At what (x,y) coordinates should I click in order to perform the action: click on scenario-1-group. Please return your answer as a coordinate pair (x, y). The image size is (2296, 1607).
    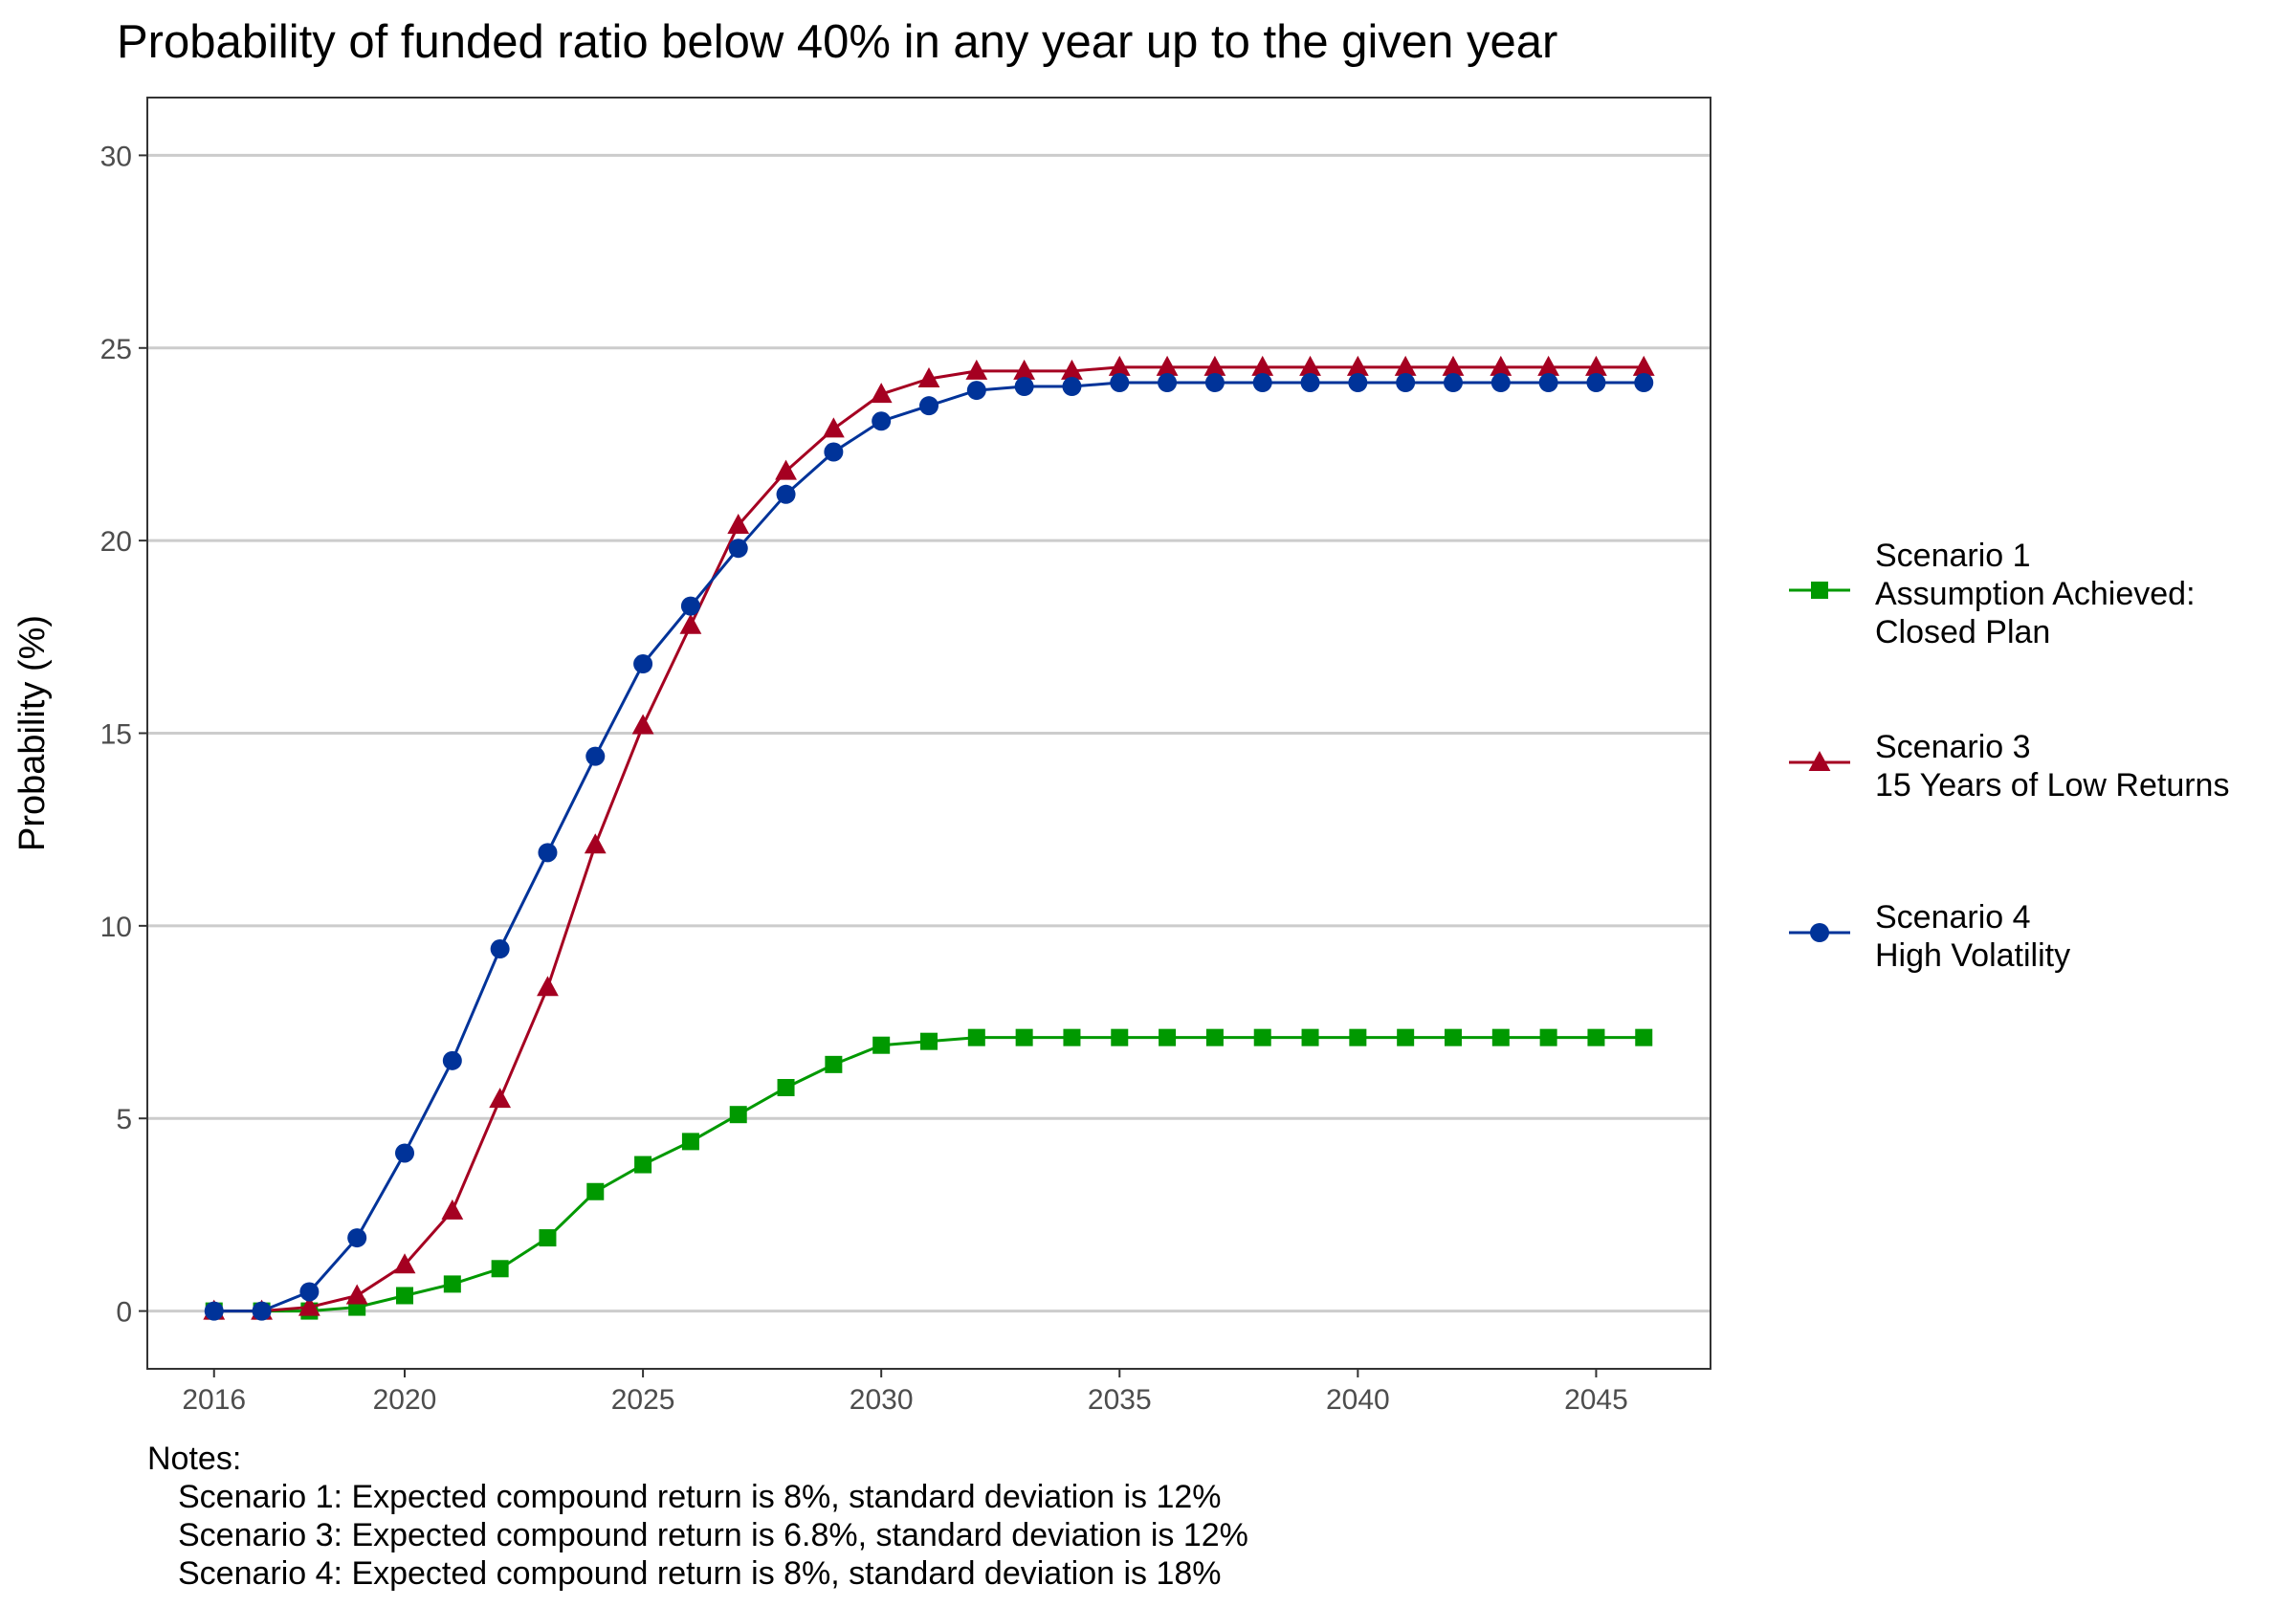
    Looking at the image, I should click on (929, 1174).